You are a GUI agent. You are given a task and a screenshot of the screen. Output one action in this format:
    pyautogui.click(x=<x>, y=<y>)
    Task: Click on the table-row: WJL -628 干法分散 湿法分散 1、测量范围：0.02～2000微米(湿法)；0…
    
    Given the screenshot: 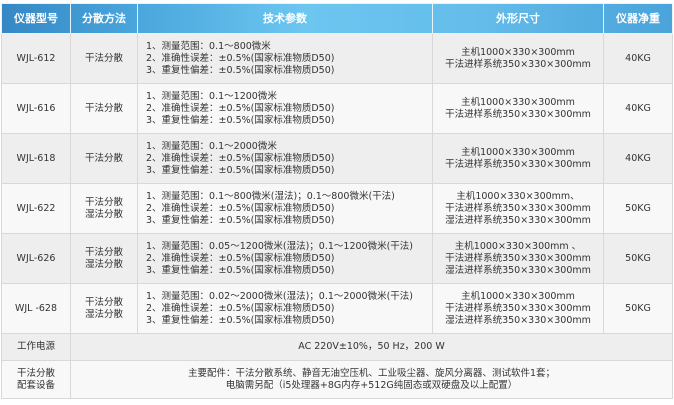 What is the action you would take?
    pyautogui.click(x=337, y=308)
    